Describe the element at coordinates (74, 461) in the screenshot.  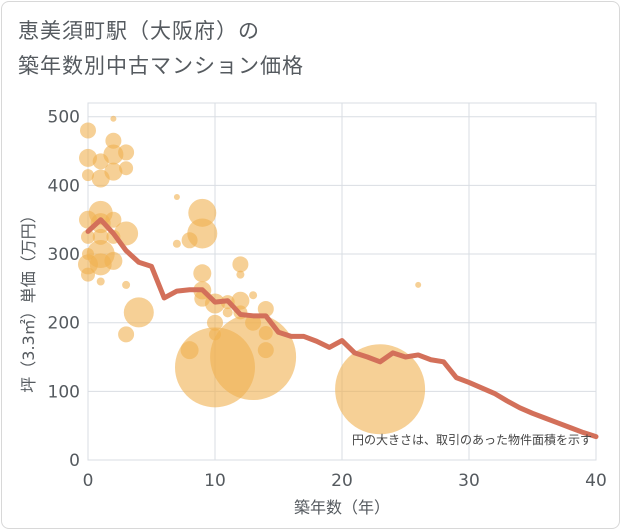
I see `y-tick-label: 0` at that location.